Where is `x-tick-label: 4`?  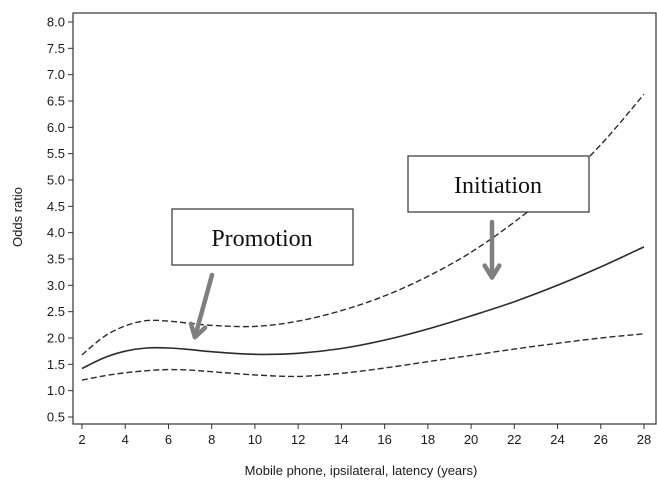
x-tick-label: 4 is located at coordinates (125, 439).